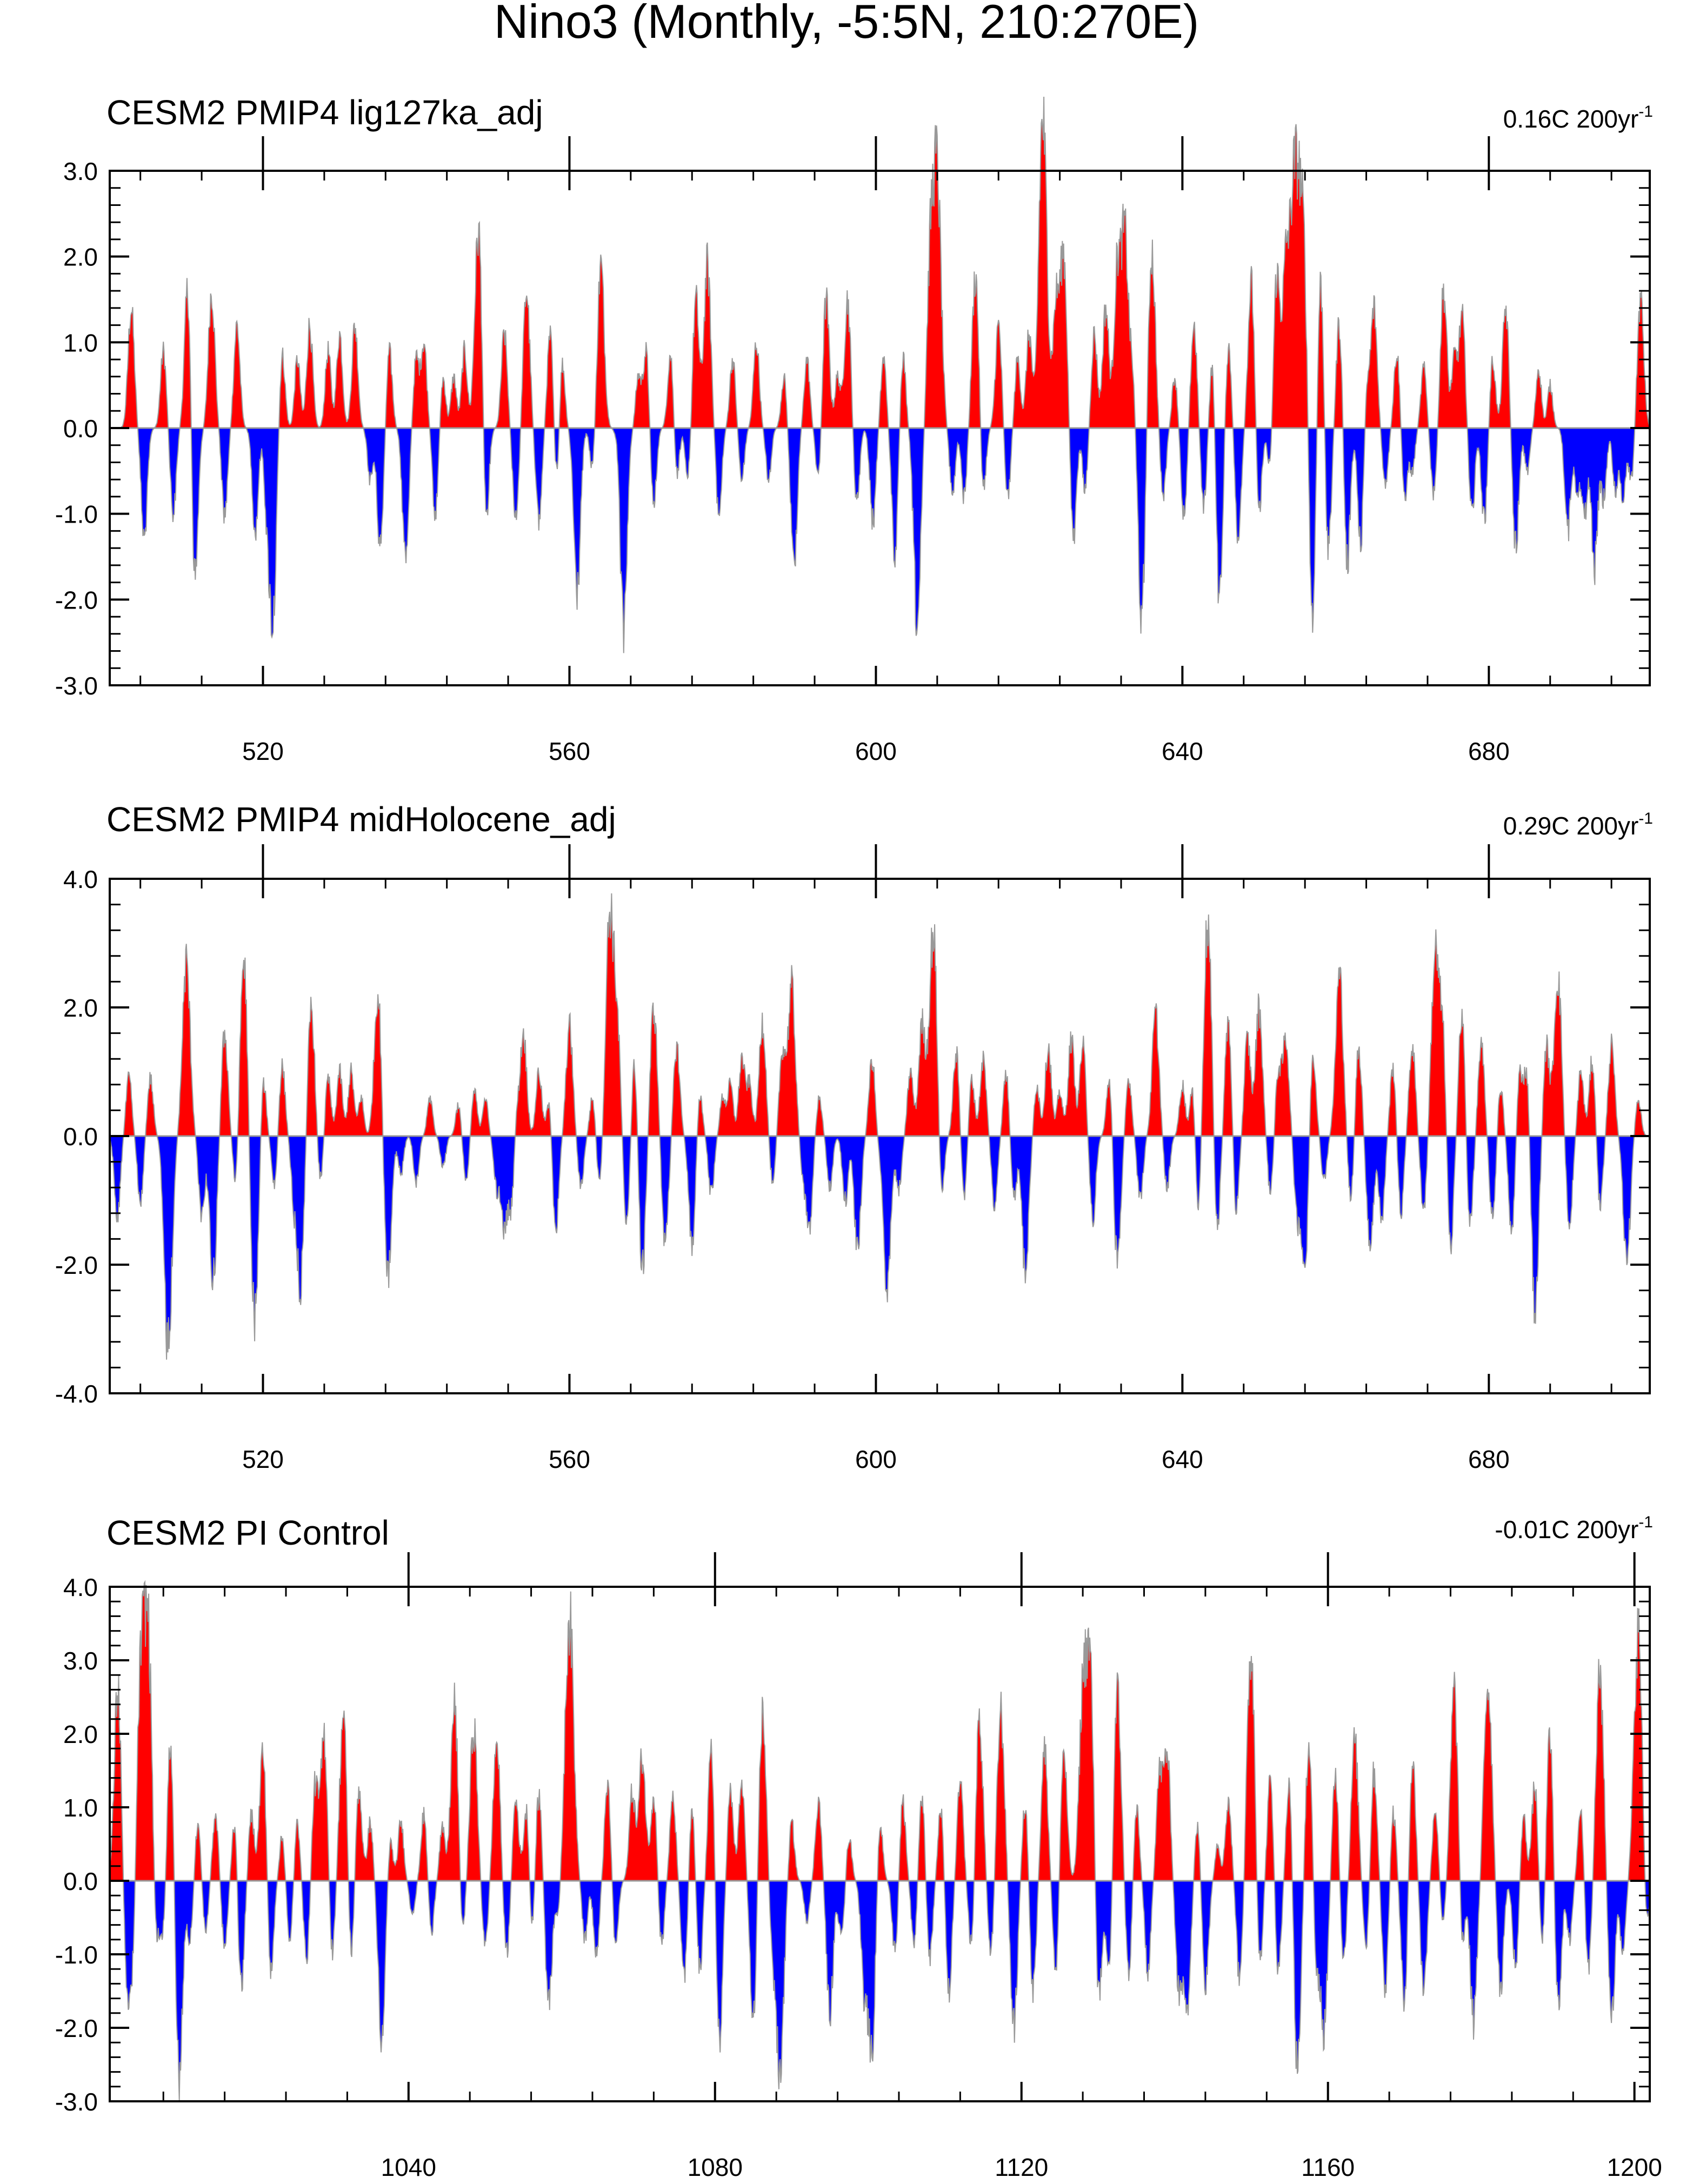  Describe the element at coordinates (1578, 825) in the screenshot. I see `trend-label: 0.29C 200yr-1` at that location.